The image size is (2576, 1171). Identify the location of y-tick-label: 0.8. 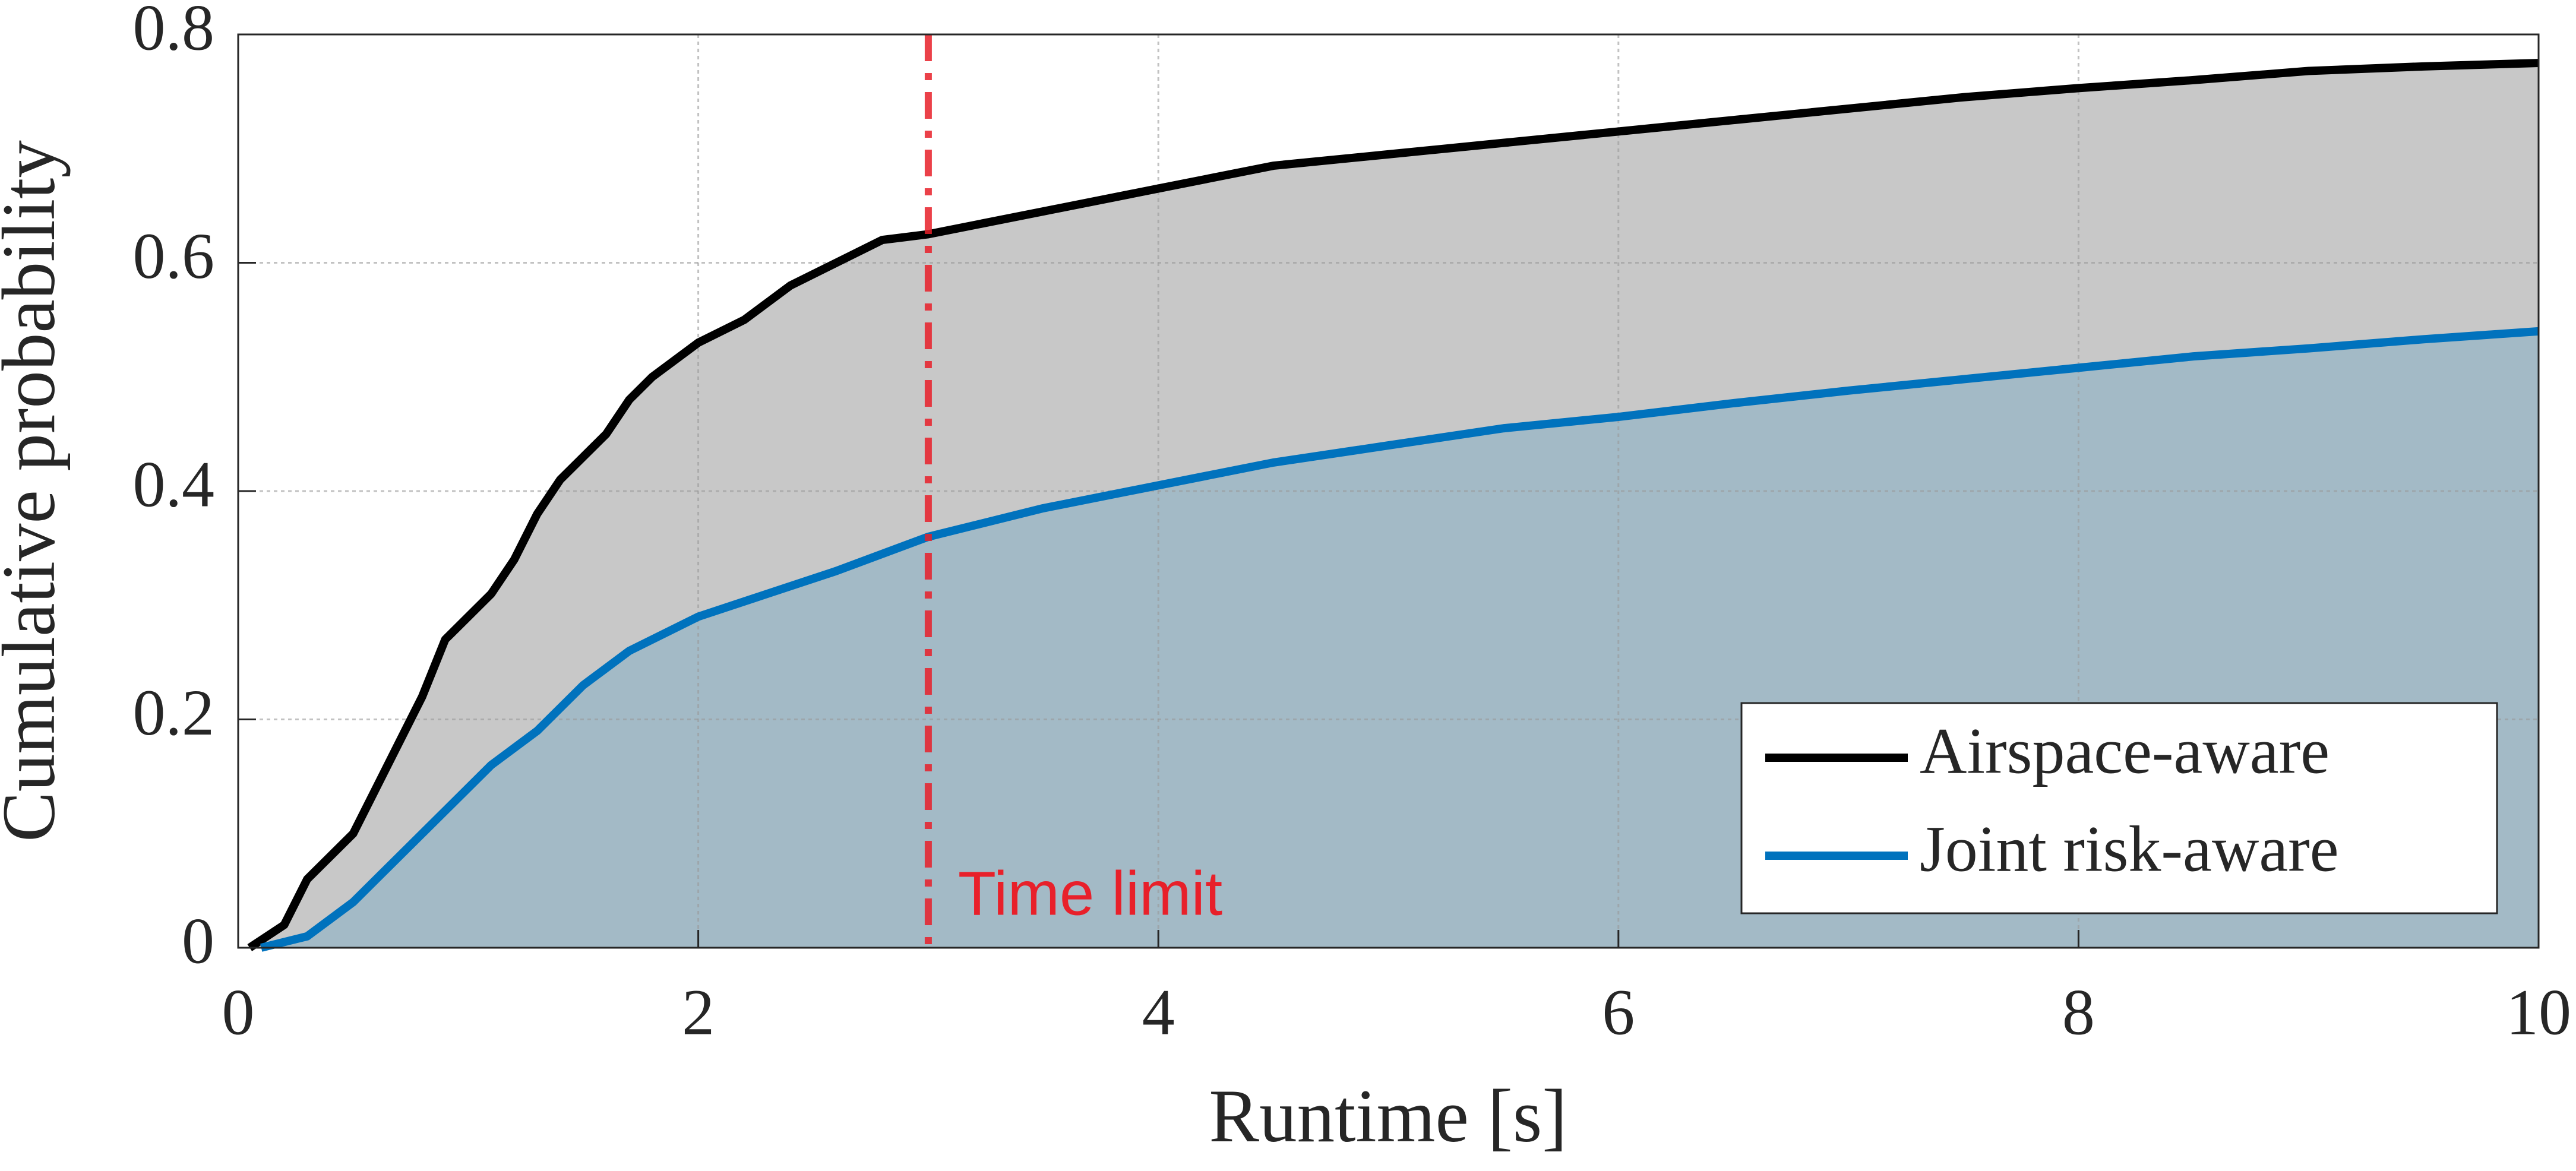
(174, 32).